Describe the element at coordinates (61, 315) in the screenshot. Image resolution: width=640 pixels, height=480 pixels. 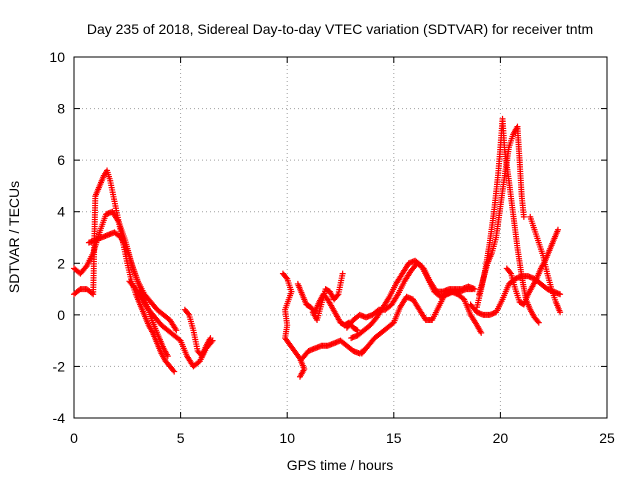
I see `y-tick-label: 0` at that location.